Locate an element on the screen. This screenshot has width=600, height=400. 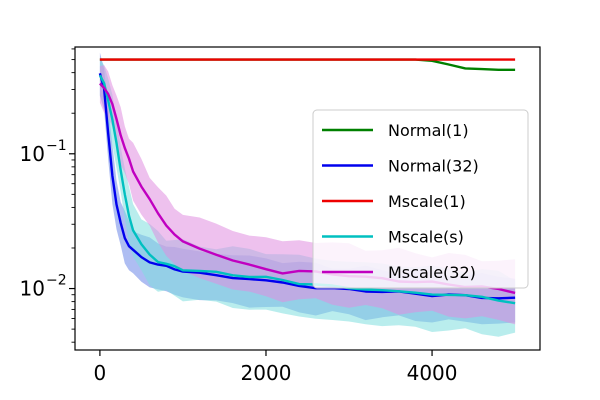
x-tick-label: 4000 is located at coordinates (432, 373).